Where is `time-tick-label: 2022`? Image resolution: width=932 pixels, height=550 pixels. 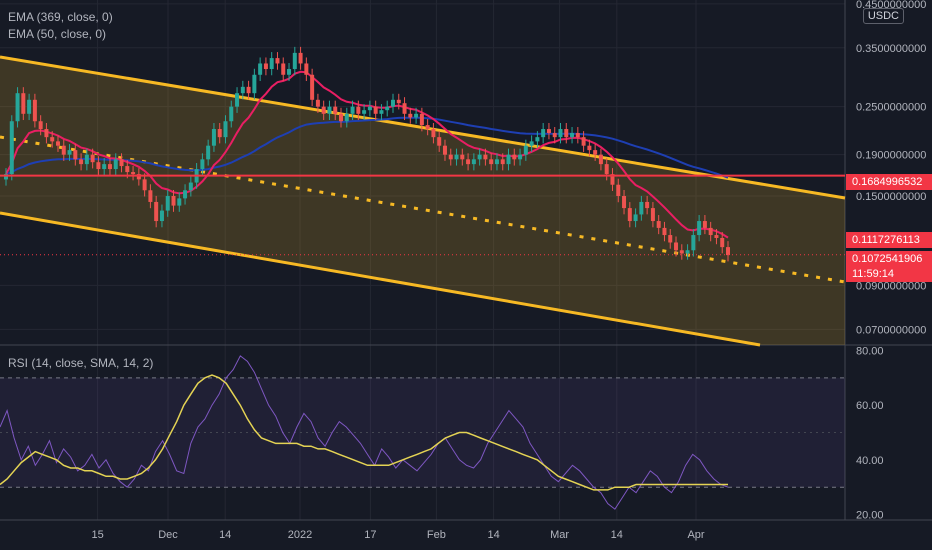
time-tick-label: 2022 is located at coordinates (300, 535).